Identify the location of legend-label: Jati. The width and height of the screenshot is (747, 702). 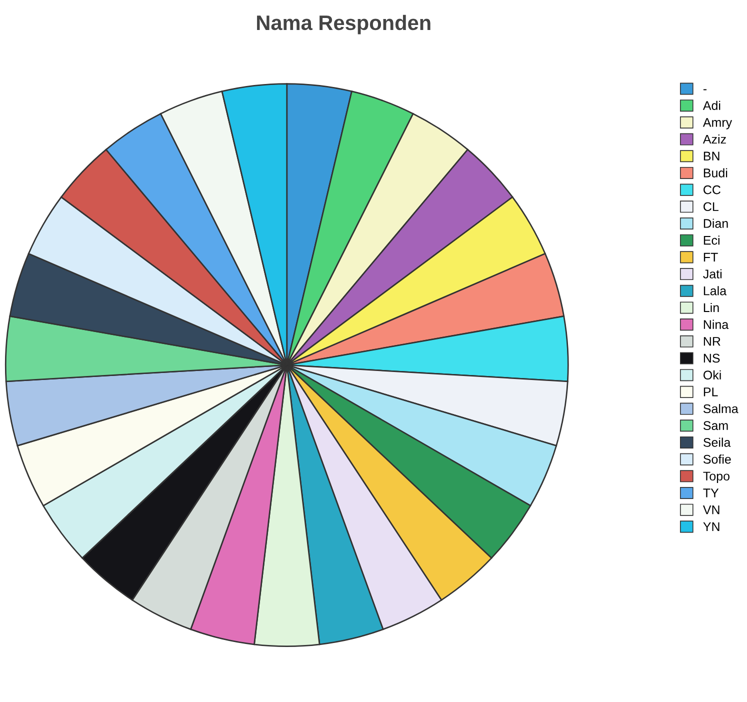
(712, 273).